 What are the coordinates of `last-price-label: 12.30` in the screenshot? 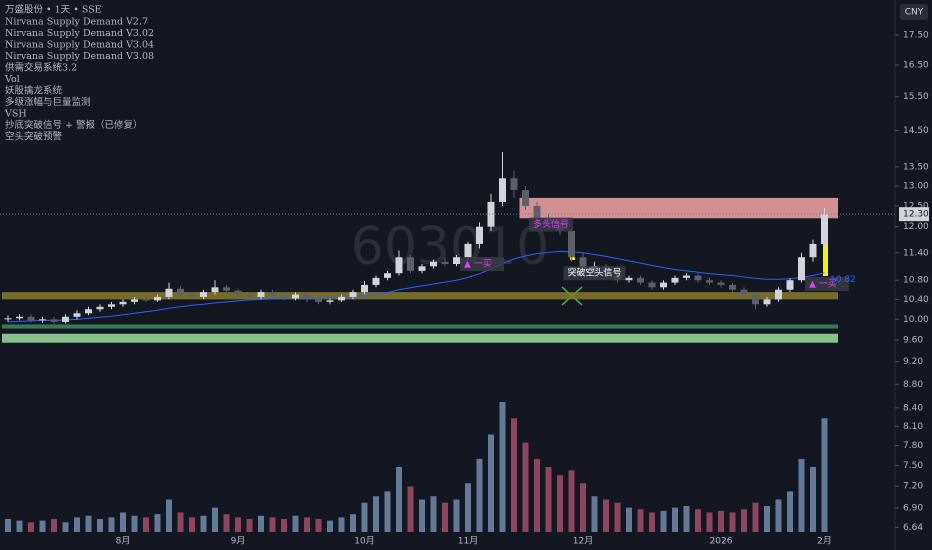 It's located at (916, 215).